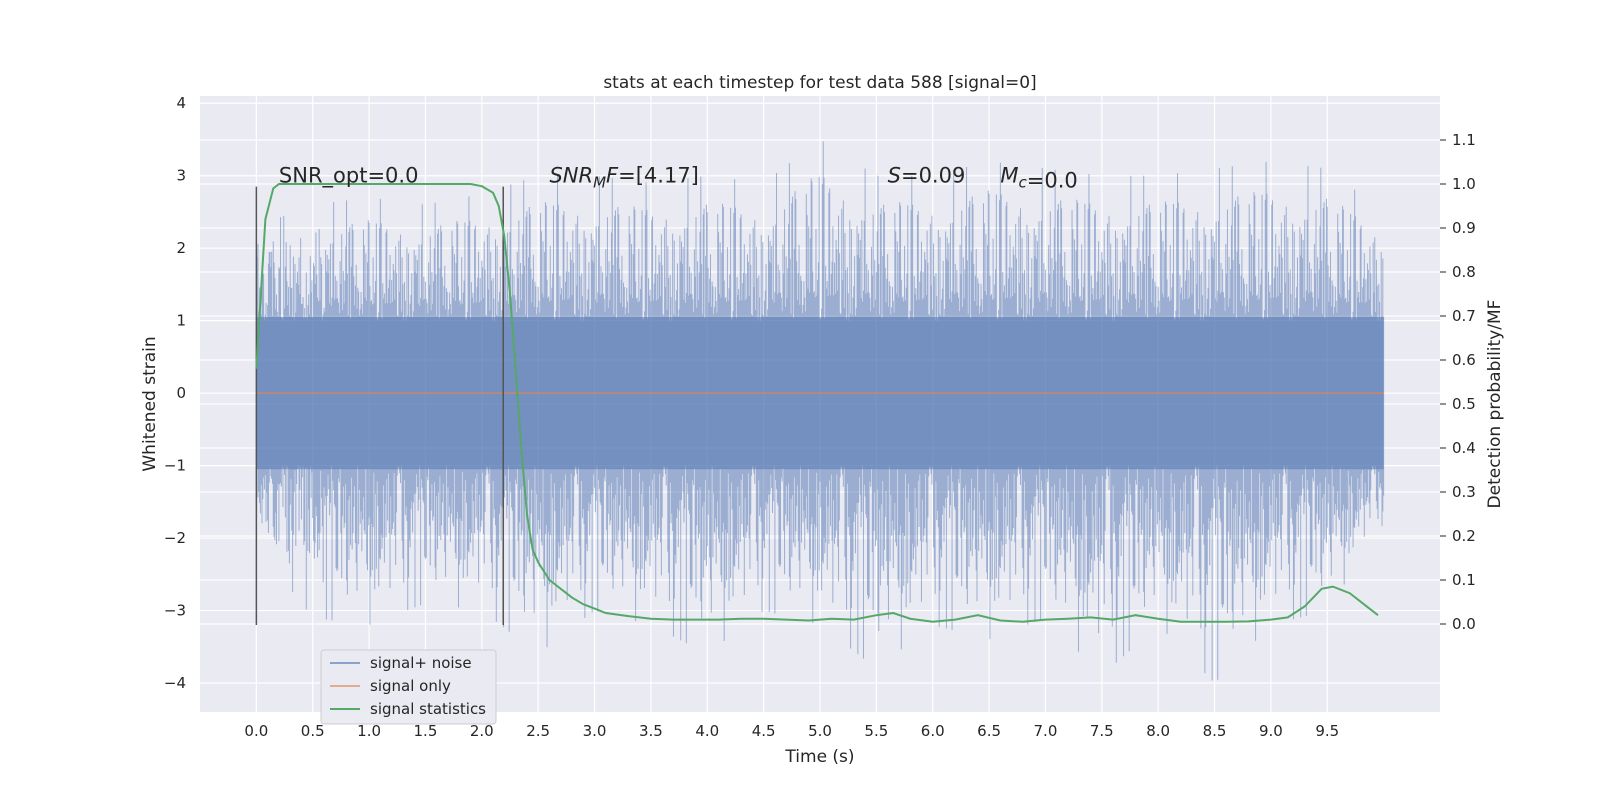 The image size is (1600, 800). What do you see at coordinates (349, 176) in the screenshot?
I see `annotation-text: SNR_opt=0.0` at bounding box center [349, 176].